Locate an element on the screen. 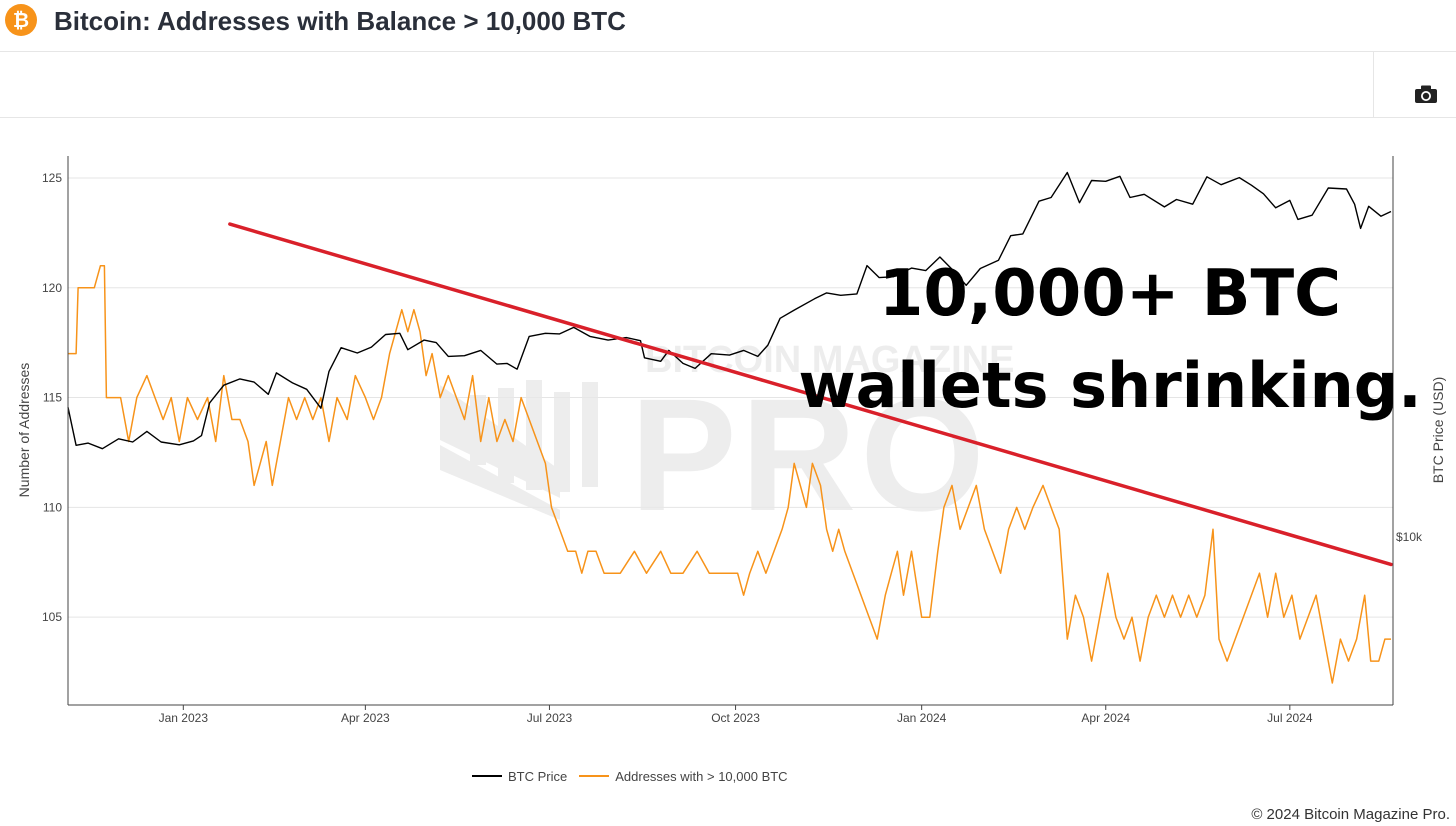 The height and width of the screenshot is (826, 1456). y2-tick-label: $10k is located at coordinates (1409, 537).